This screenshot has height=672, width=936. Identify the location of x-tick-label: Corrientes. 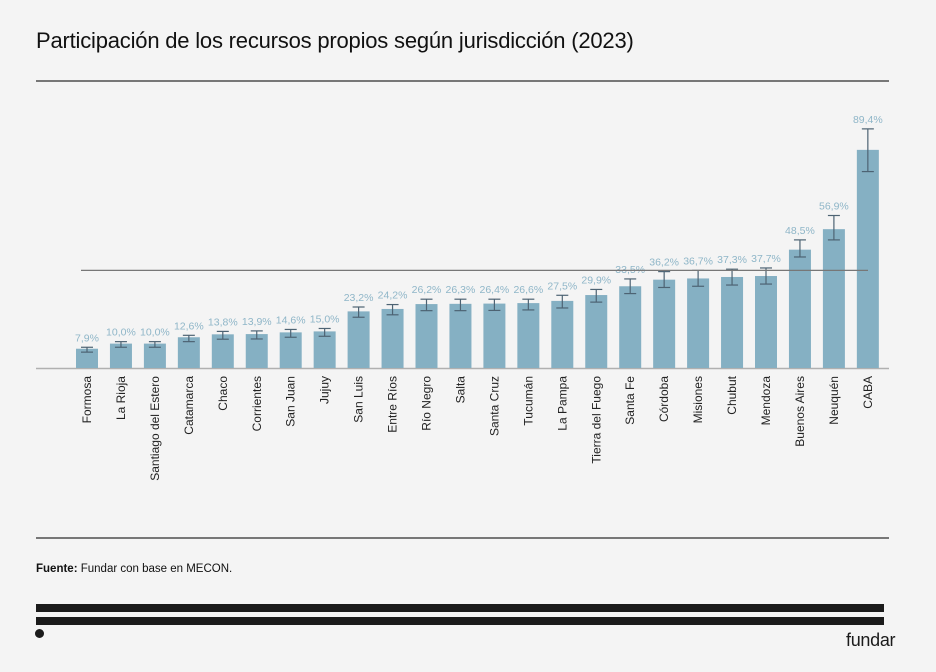
(257, 403).